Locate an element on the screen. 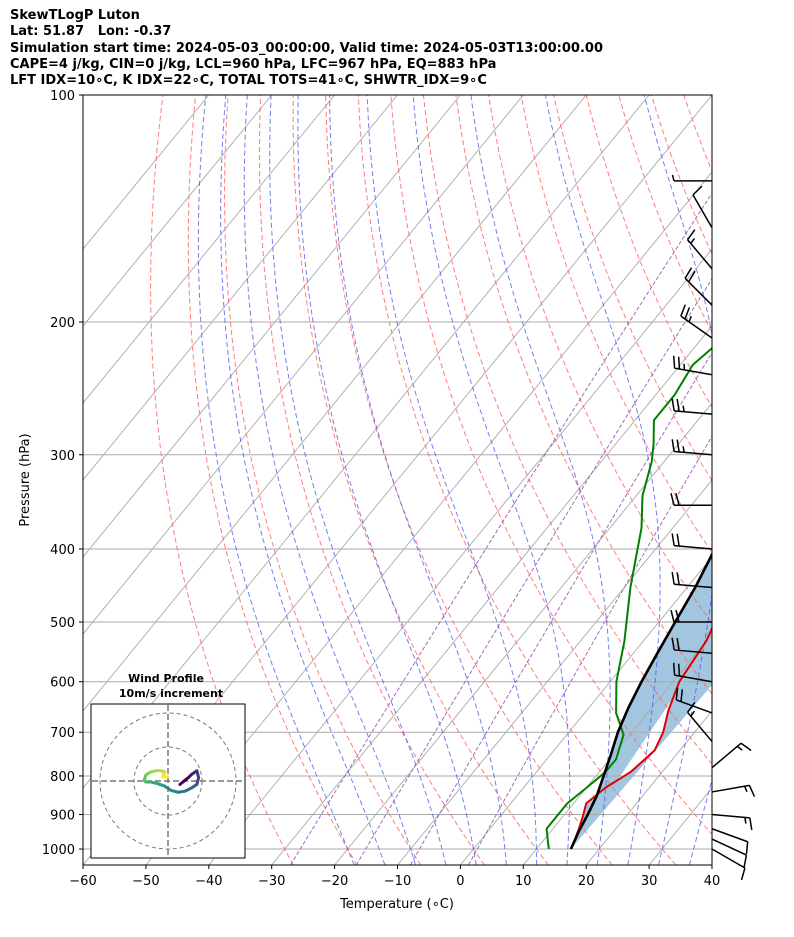  temperature-line is located at coordinates (640, 738).